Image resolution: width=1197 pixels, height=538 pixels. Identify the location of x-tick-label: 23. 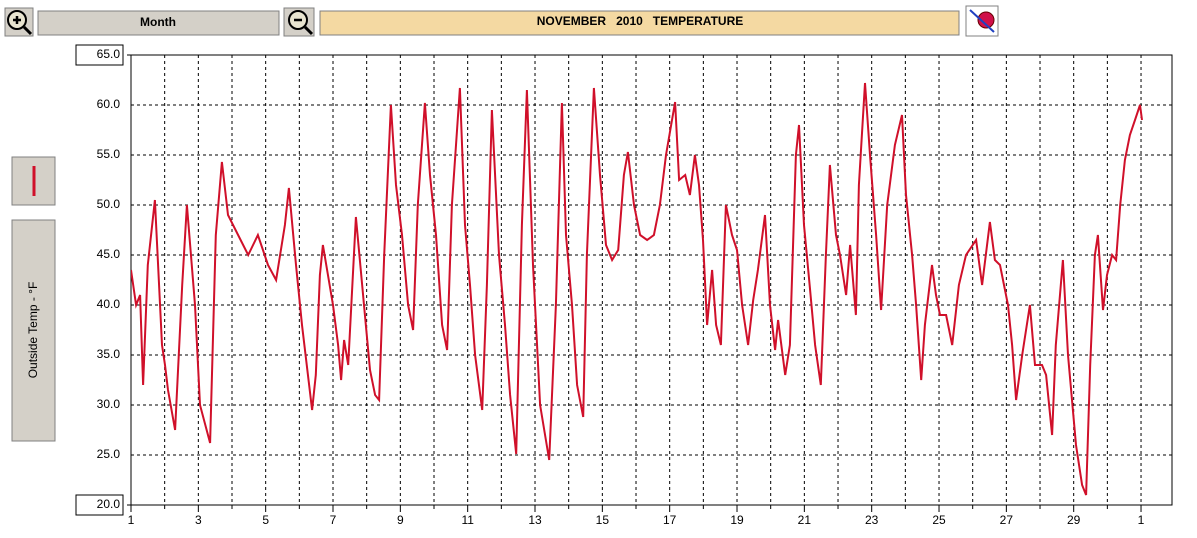
(872, 520).